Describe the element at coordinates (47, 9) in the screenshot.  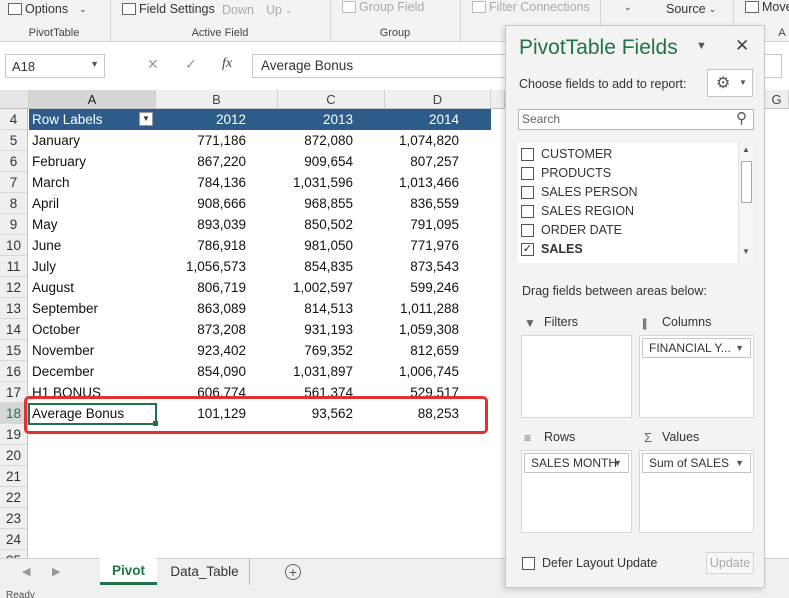
I see `options-button: Options ⌄` at that location.